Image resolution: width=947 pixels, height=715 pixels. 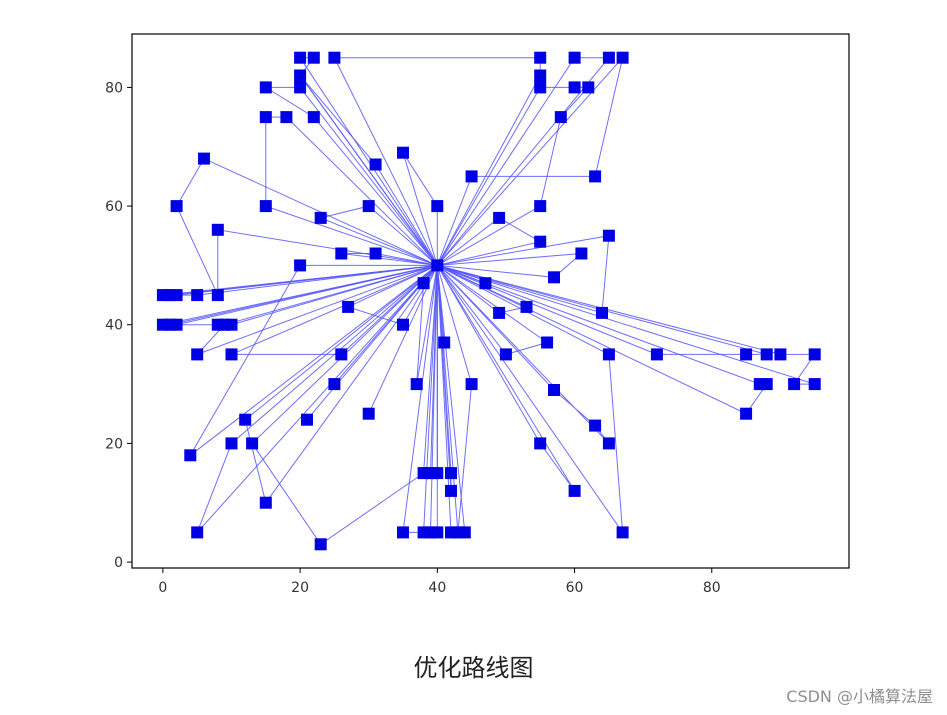 I want to click on y-tick-label: 20, so click(x=114, y=444).